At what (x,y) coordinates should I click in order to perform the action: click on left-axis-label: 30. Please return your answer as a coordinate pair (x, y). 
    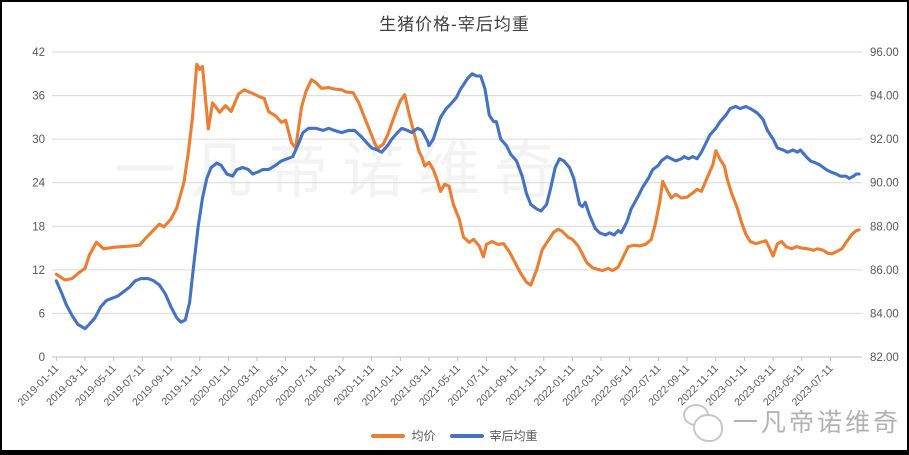
    Looking at the image, I should click on (38, 140).